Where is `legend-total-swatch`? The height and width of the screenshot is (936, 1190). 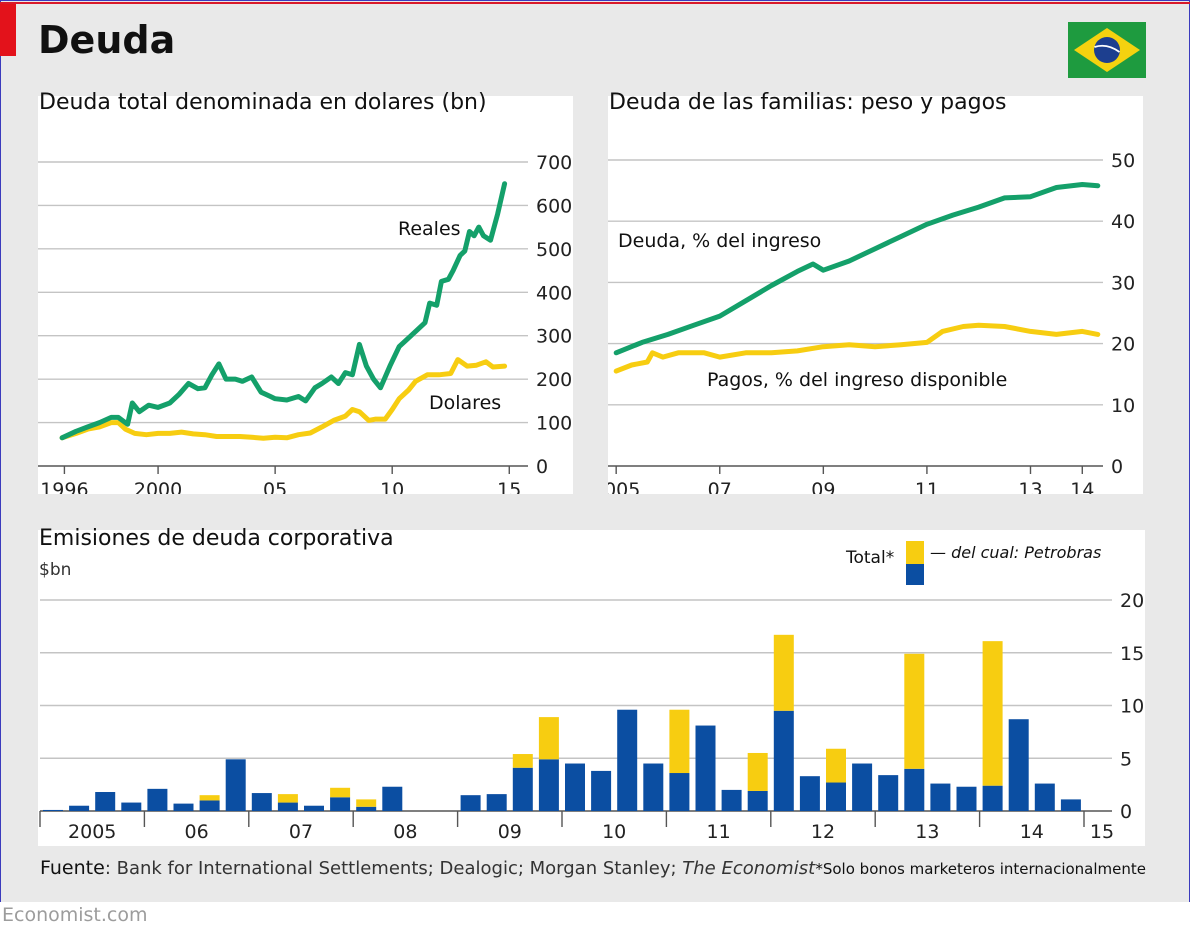
legend-total-swatch is located at coordinates (915, 574).